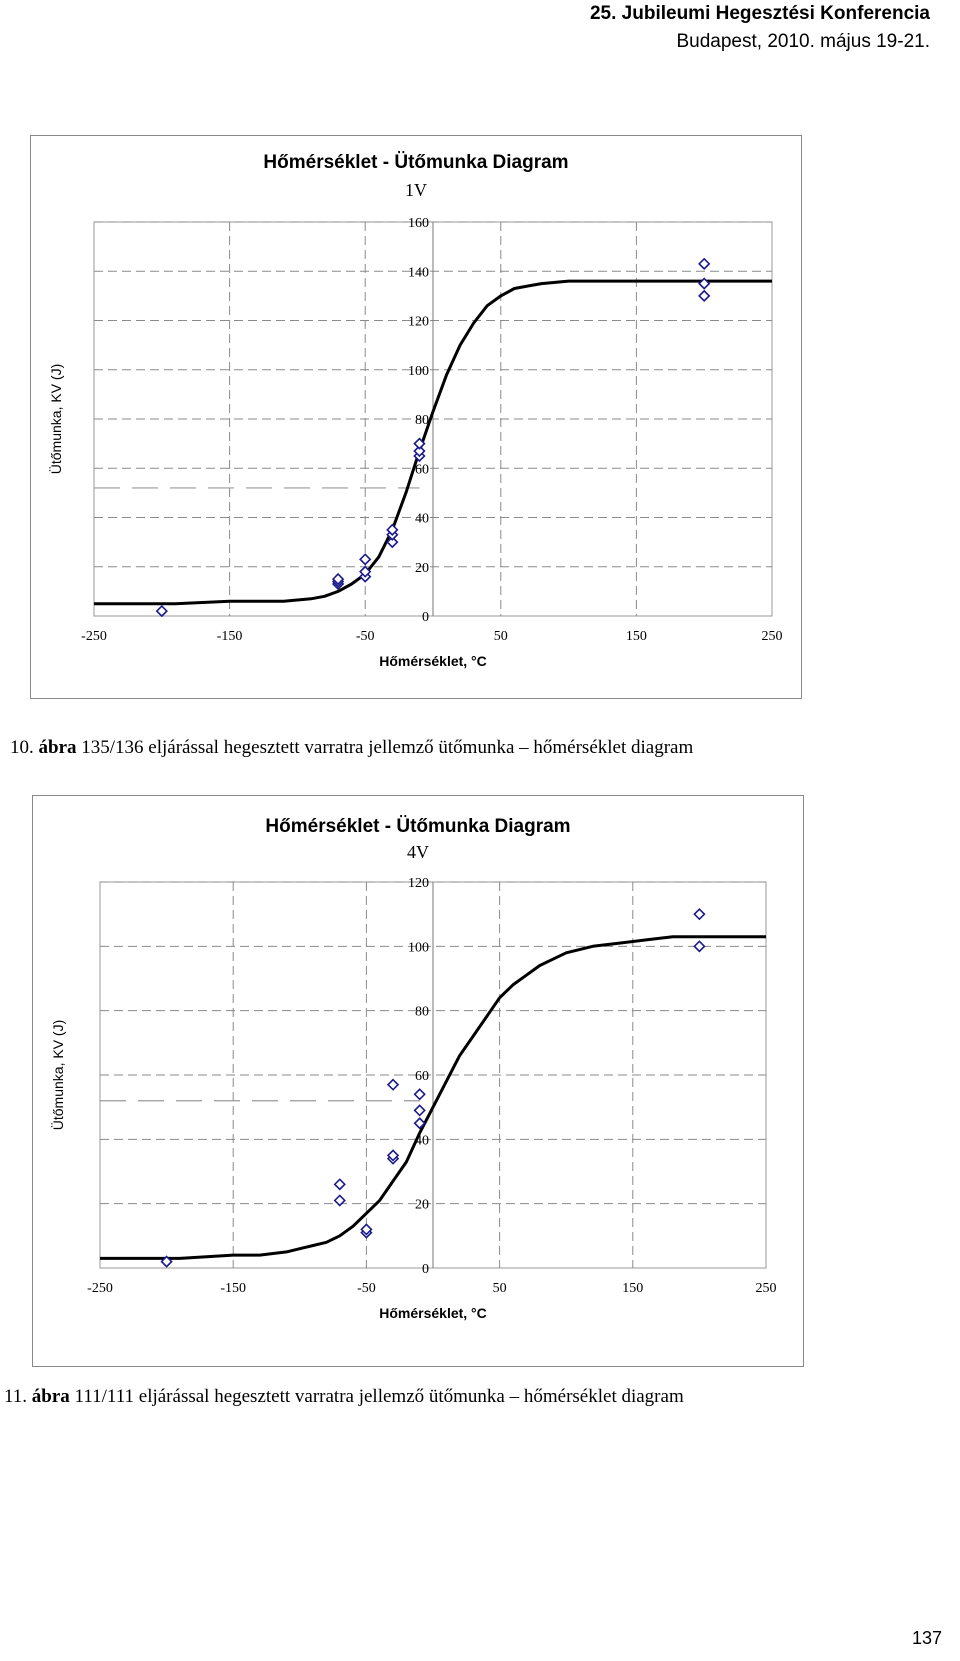 This screenshot has width=960, height=1661. I want to click on chart-1-subtitle: 1V, so click(416, 190).